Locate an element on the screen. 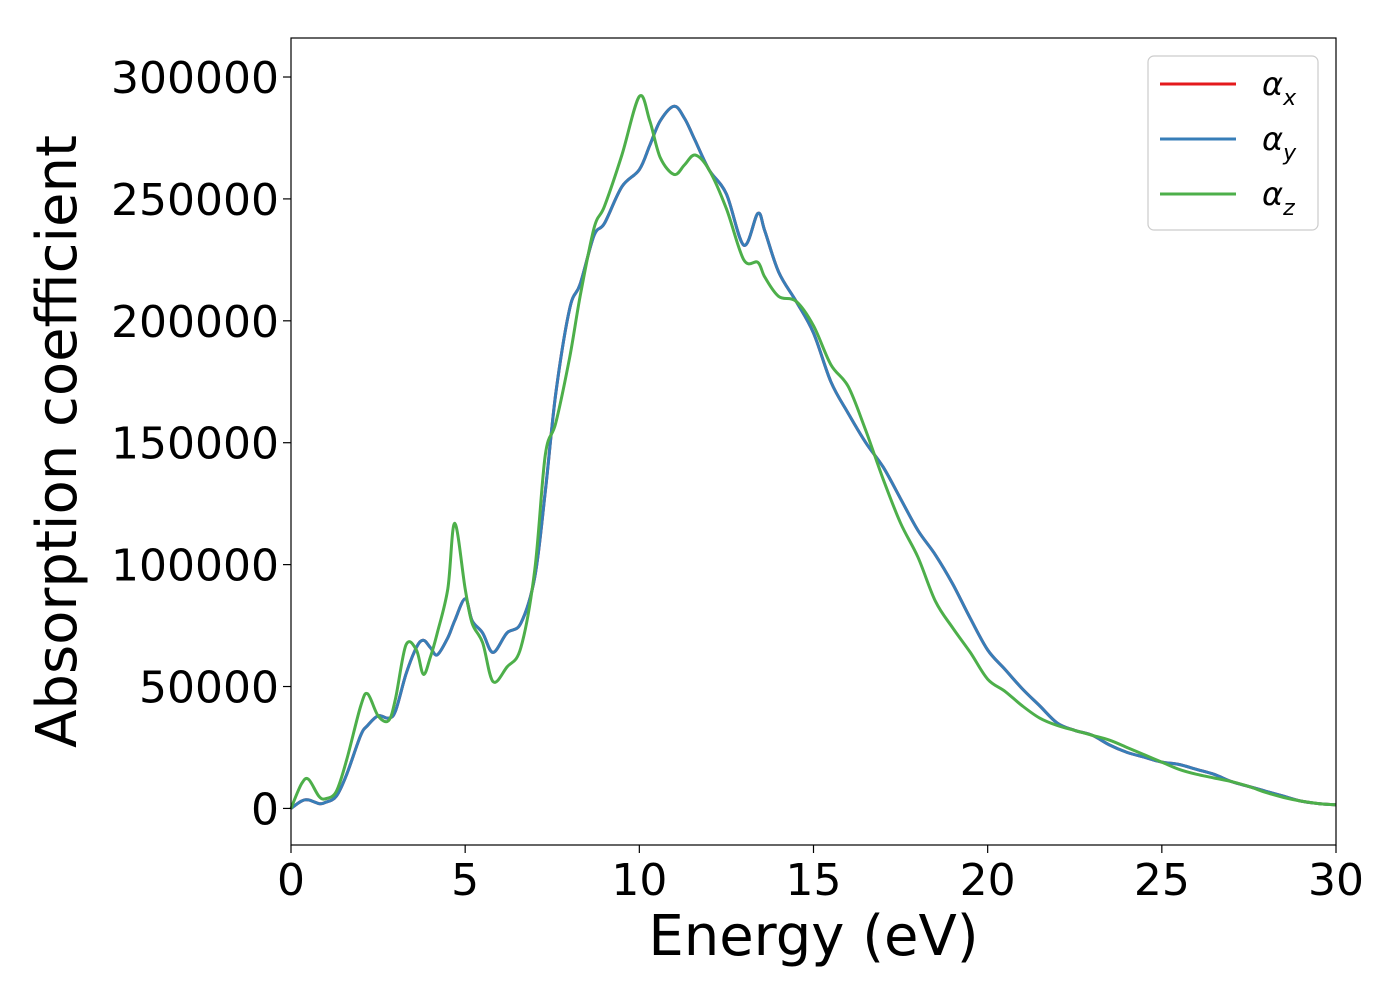  x-axis-title: Energy (eV) is located at coordinates (813, 936).